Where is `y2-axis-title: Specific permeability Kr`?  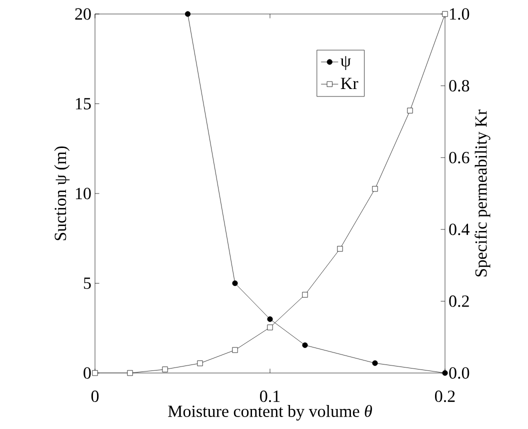 y2-axis-title: Specific permeability Kr is located at coordinates (482, 193).